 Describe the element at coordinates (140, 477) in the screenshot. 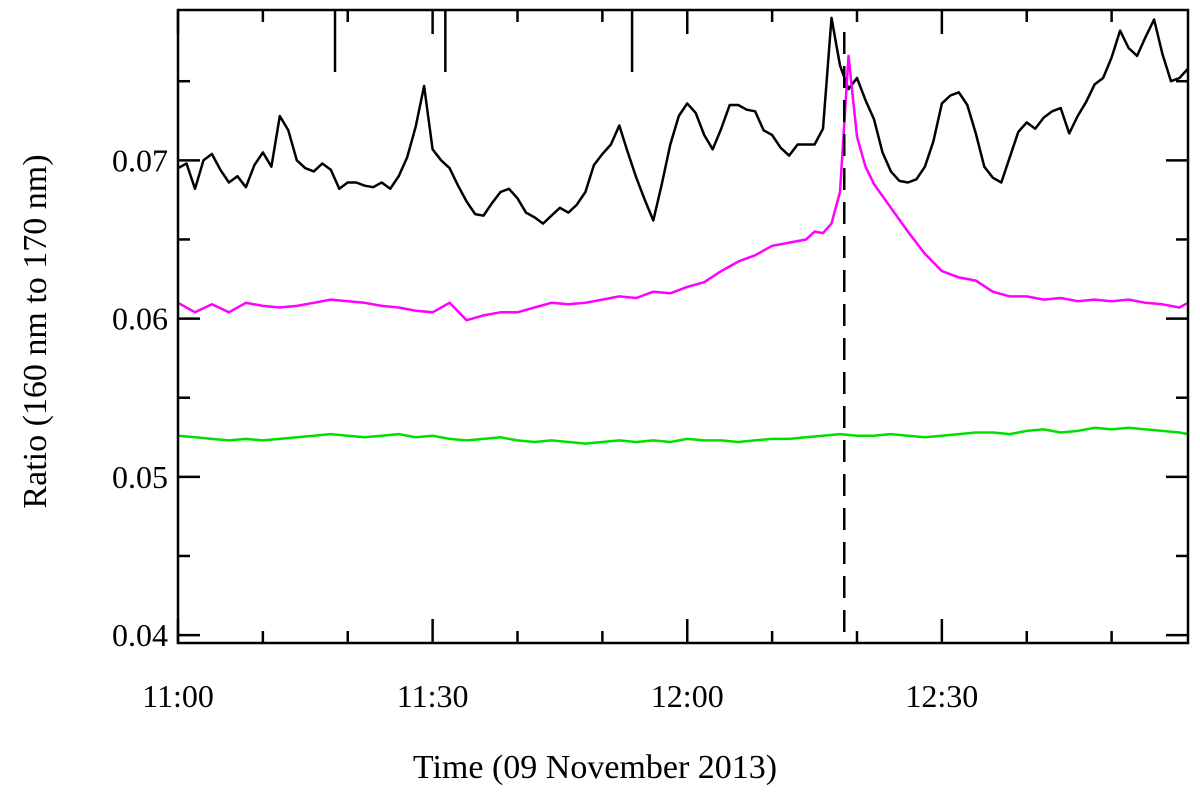

I see `y-tick-label: 0.05` at that location.